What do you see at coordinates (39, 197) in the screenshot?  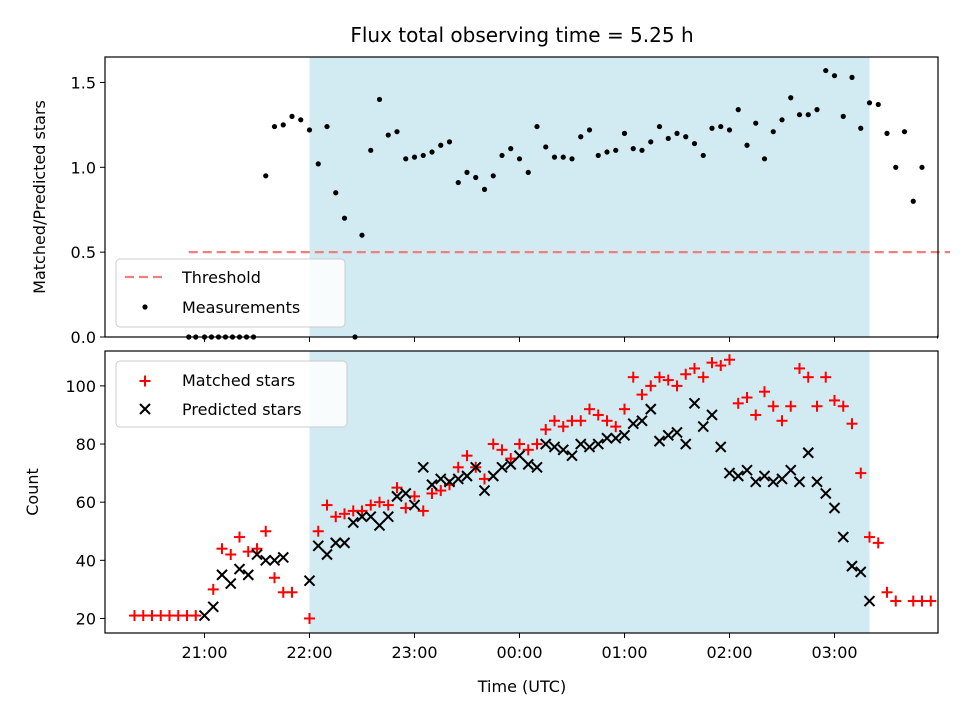 I see `top-y-axis-label: Matched/Predicted stars` at bounding box center [39, 197].